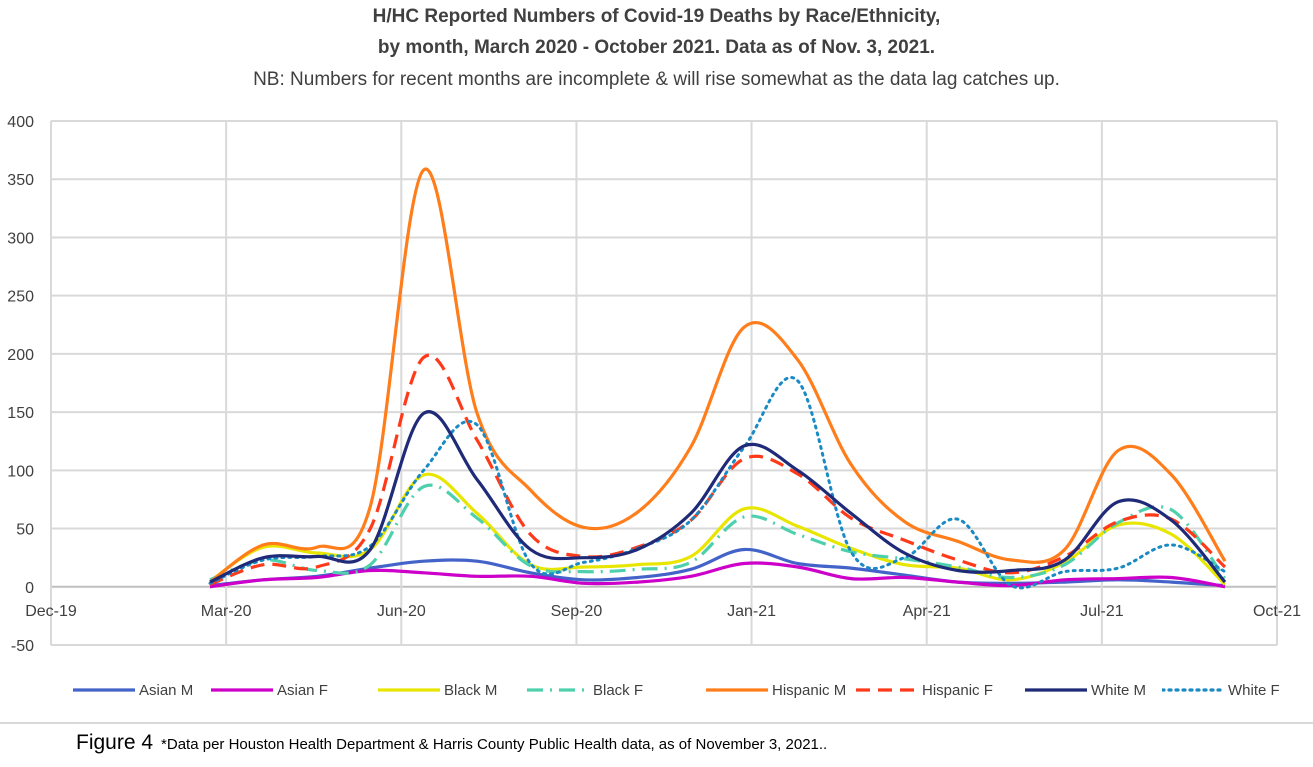 This screenshot has height=767, width=1313. I want to click on x-tick-label: Jan-21, so click(751, 611).